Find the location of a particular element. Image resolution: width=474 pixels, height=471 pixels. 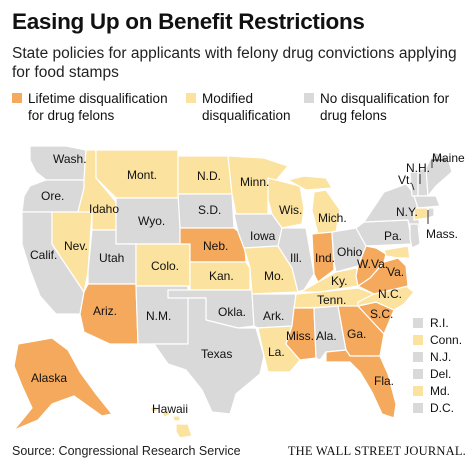

small-states-key: R.I. Conn. N.J. Del. Md. D.C. is located at coordinates (437, 365).